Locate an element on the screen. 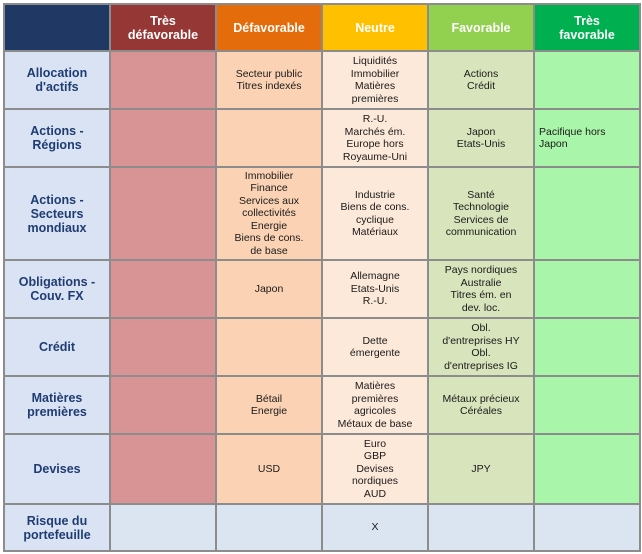 The image size is (642, 554). cell-line: agricoles is located at coordinates (375, 411).